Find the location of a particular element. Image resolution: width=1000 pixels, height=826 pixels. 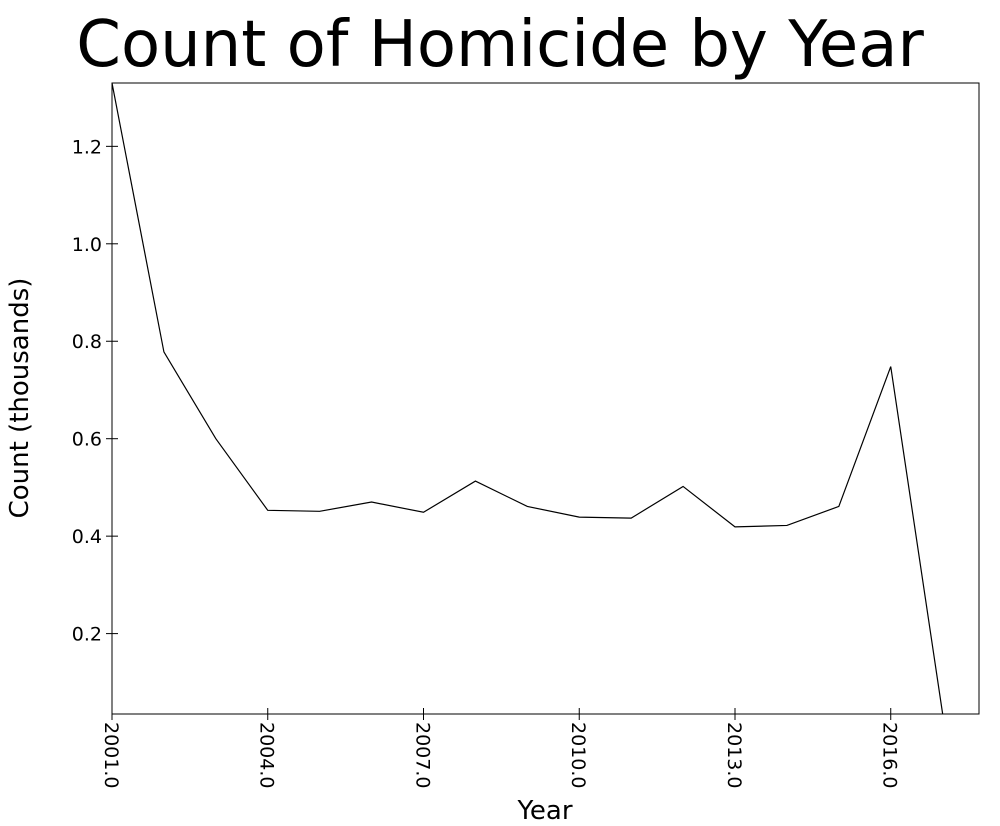

y-tick-label: 1.0 is located at coordinates (87, 245).